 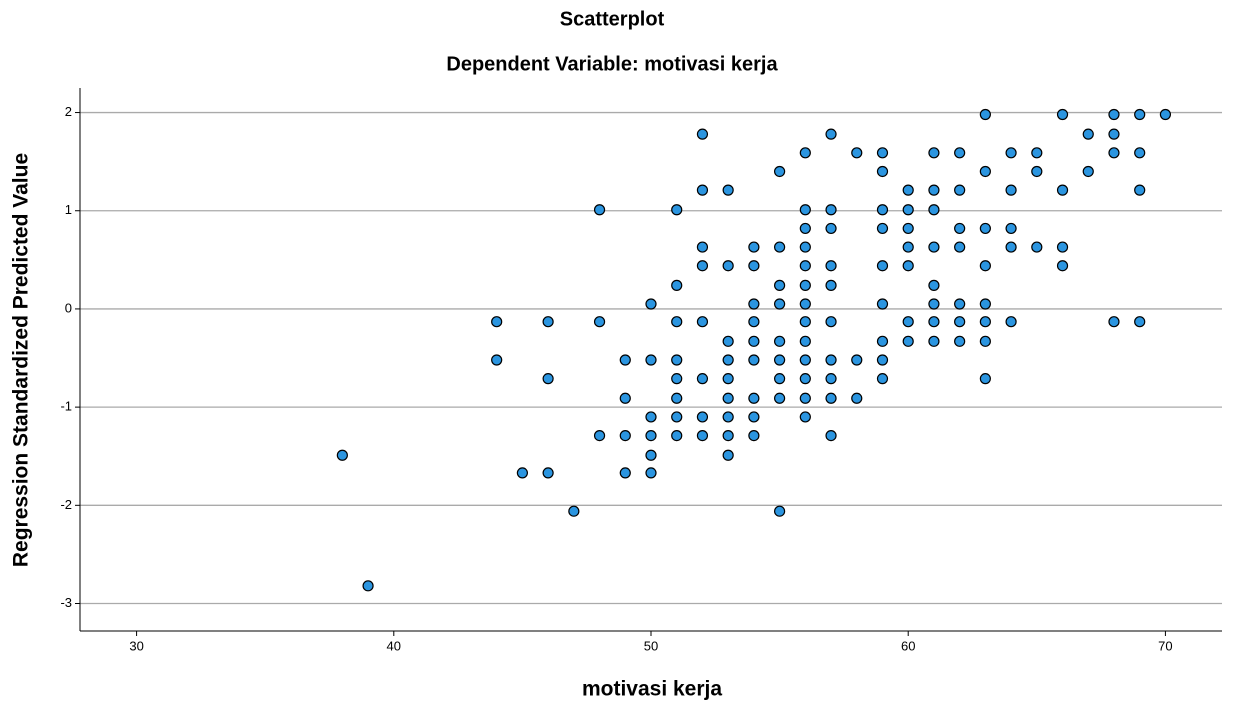 What do you see at coordinates (66, 602) in the screenshot?
I see `y-tick-label: -3` at bounding box center [66, 602].